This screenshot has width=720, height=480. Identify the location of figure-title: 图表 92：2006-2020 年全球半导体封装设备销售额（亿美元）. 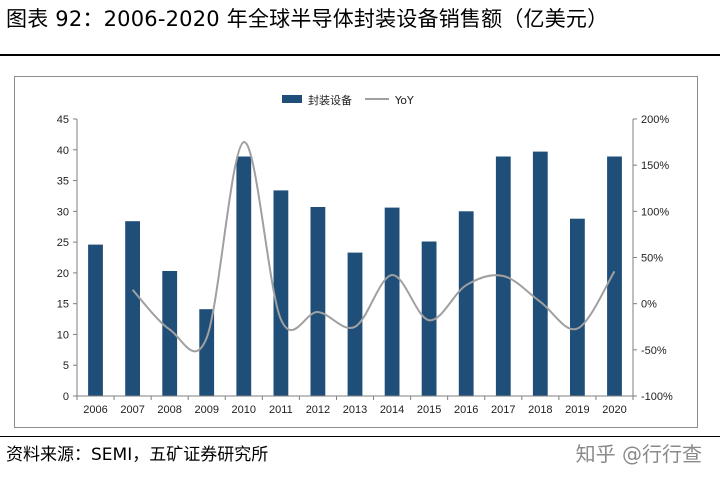
(307, 19).